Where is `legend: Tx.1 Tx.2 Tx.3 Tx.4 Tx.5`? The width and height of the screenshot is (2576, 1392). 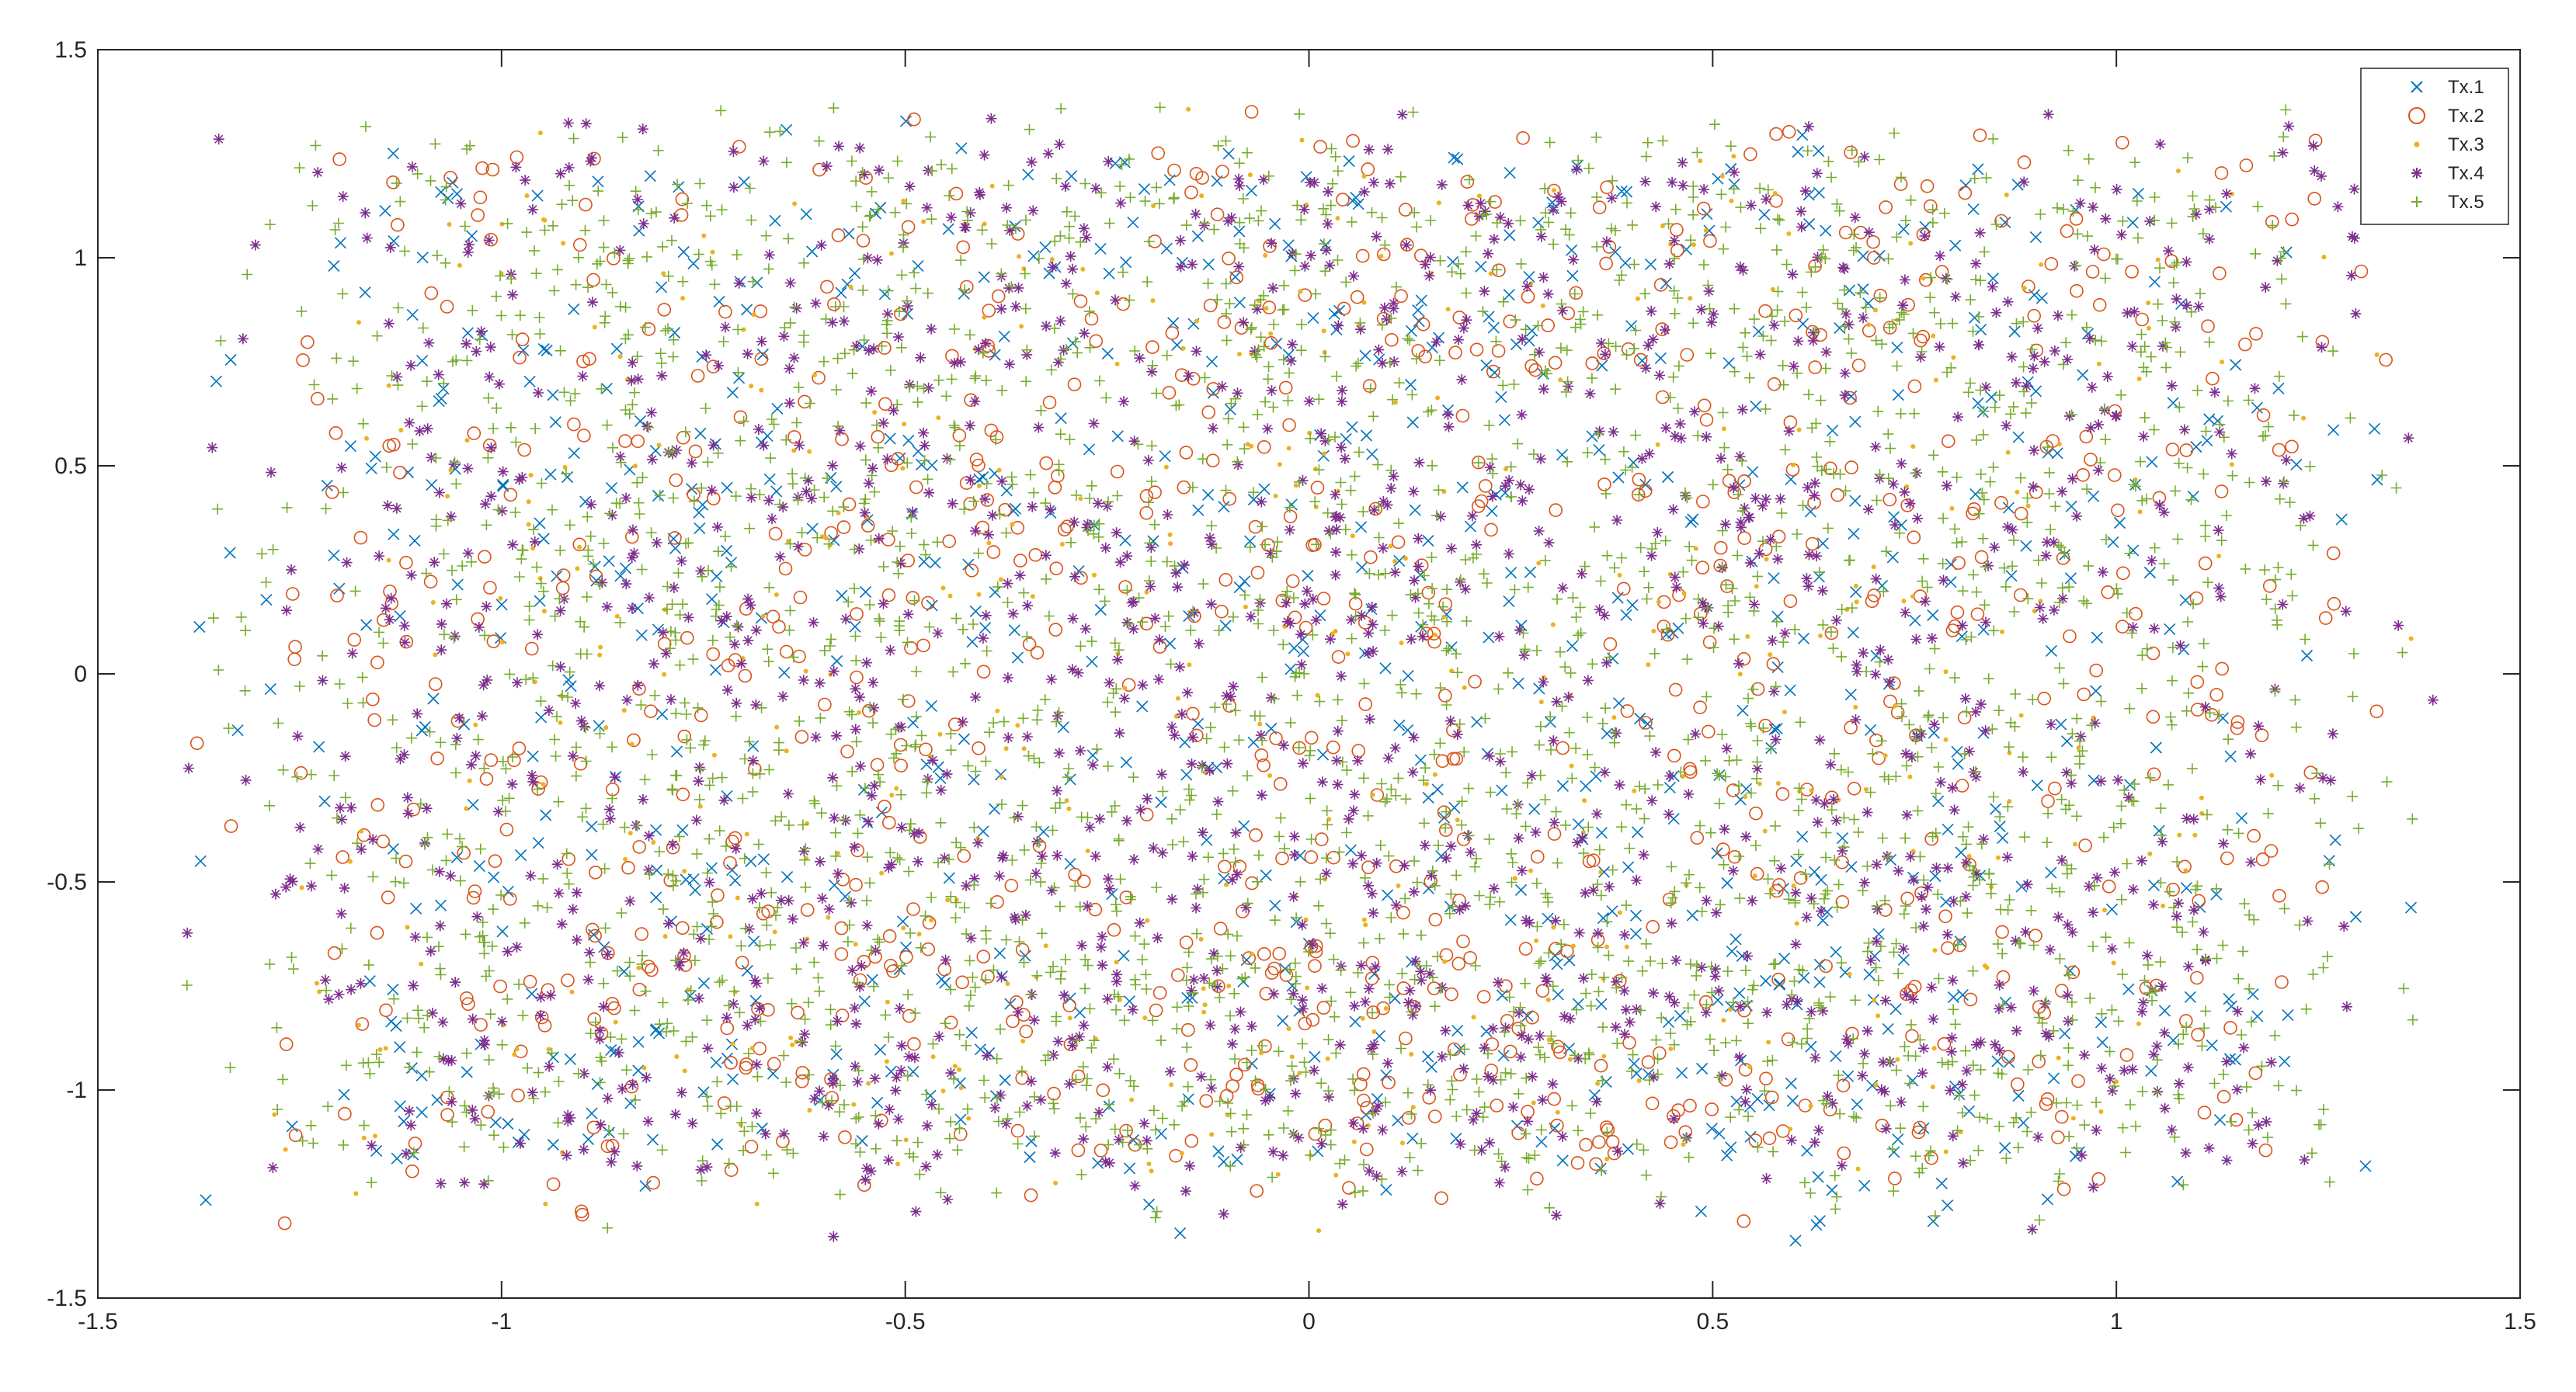
legend: Tx.1 Tx.2 Tx.3 Tx.4 Tx.5 is located at coordinates (2434, 146).